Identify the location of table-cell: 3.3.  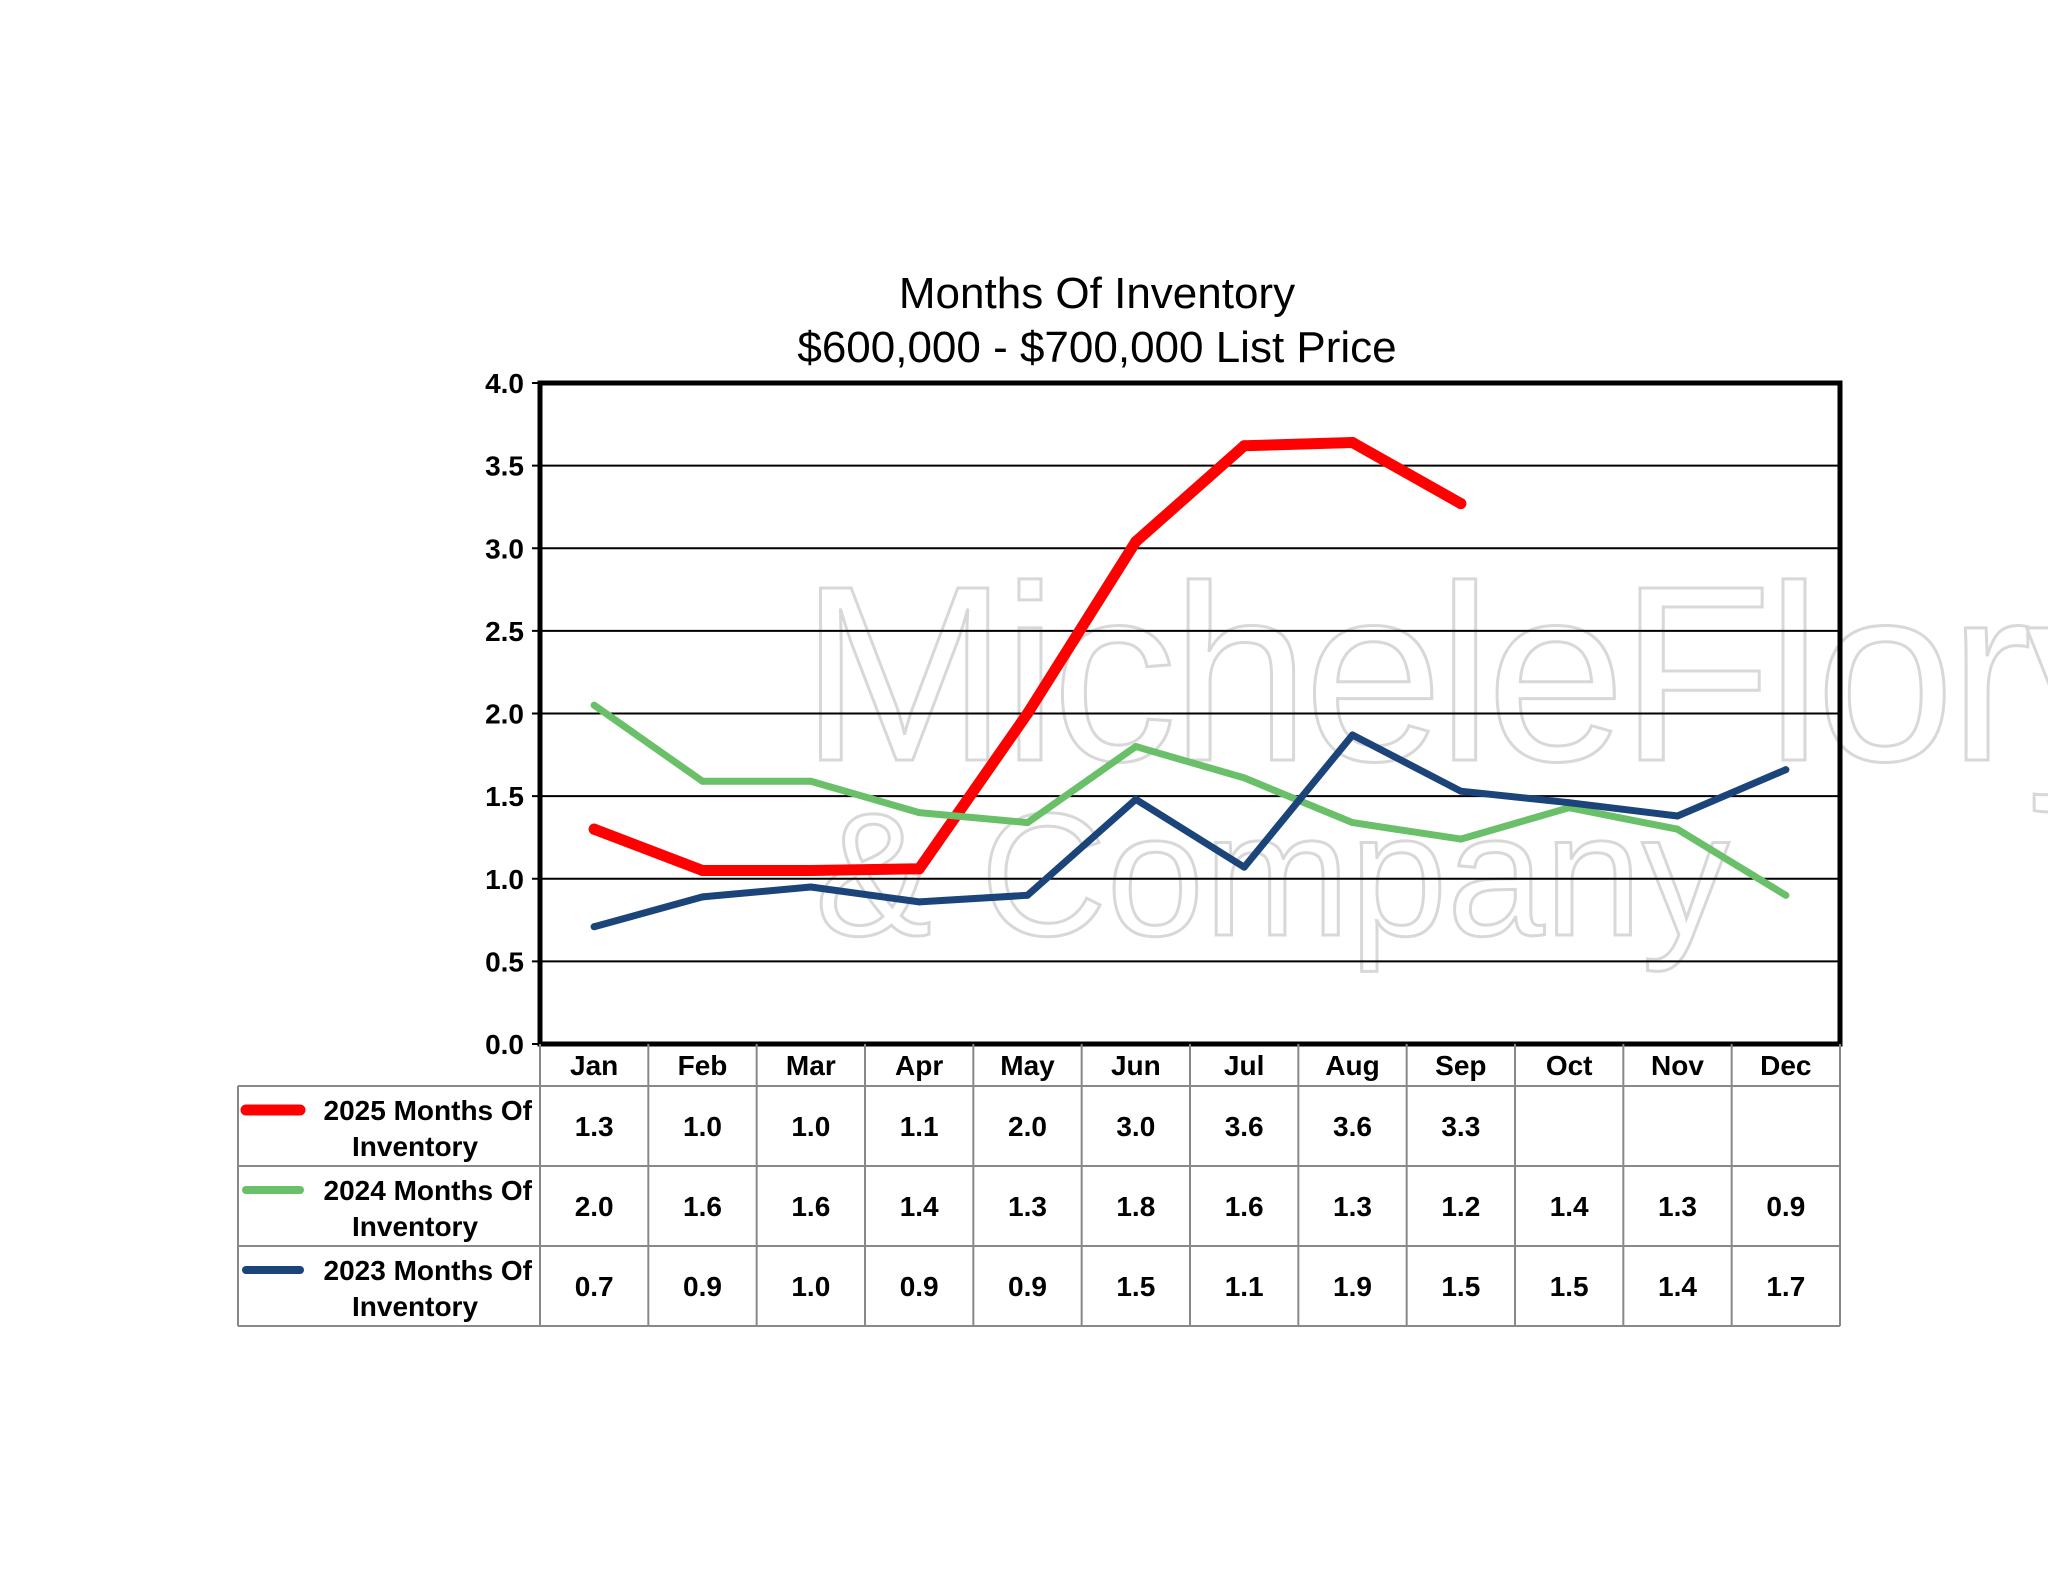
(1460, 1126).